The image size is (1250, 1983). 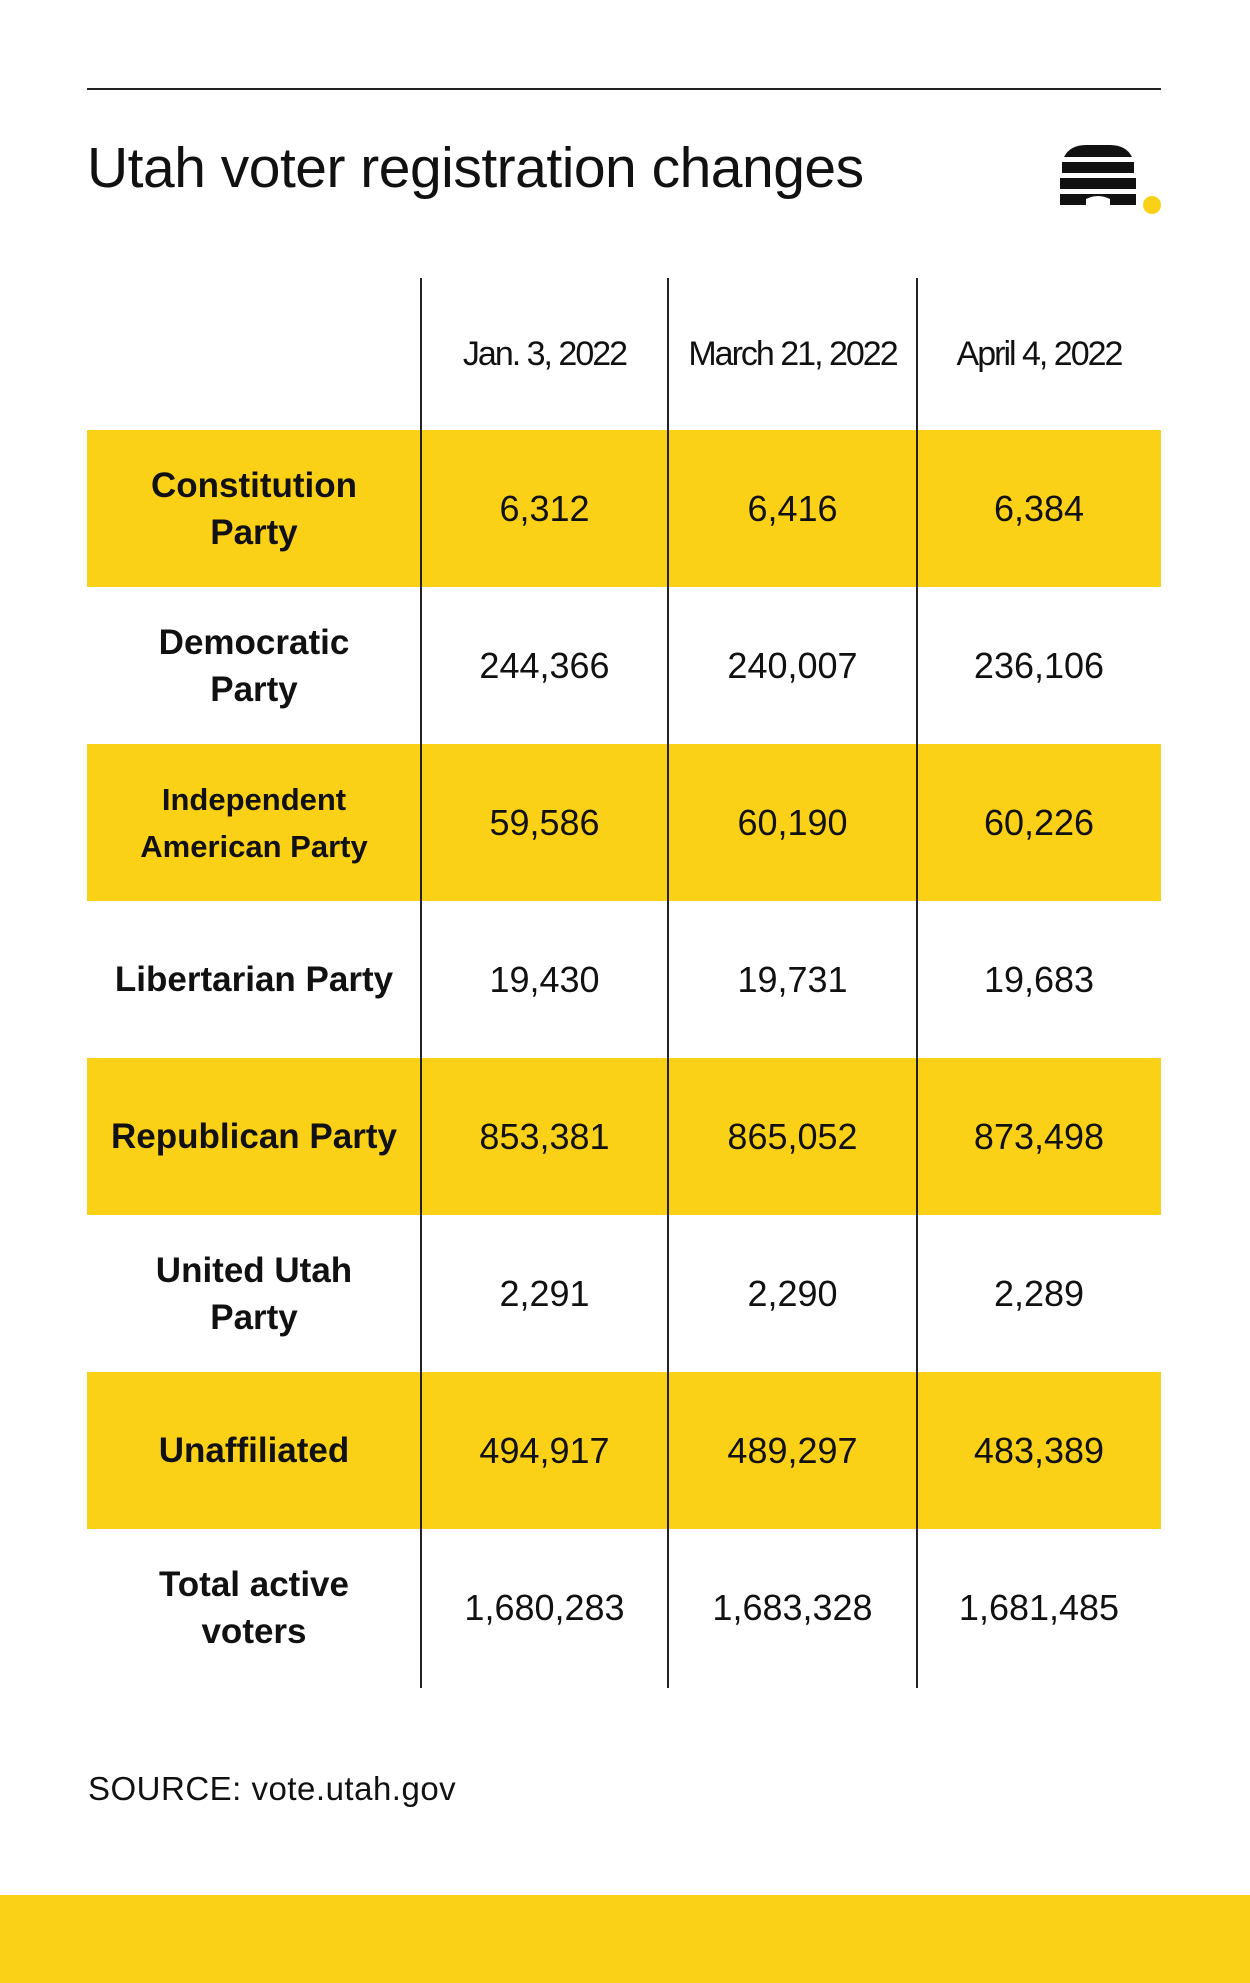 What do you see at coordinates (254, 822) in the screenshot?
I see `row-label: Independent American Party` at bounding box center [254, 822].